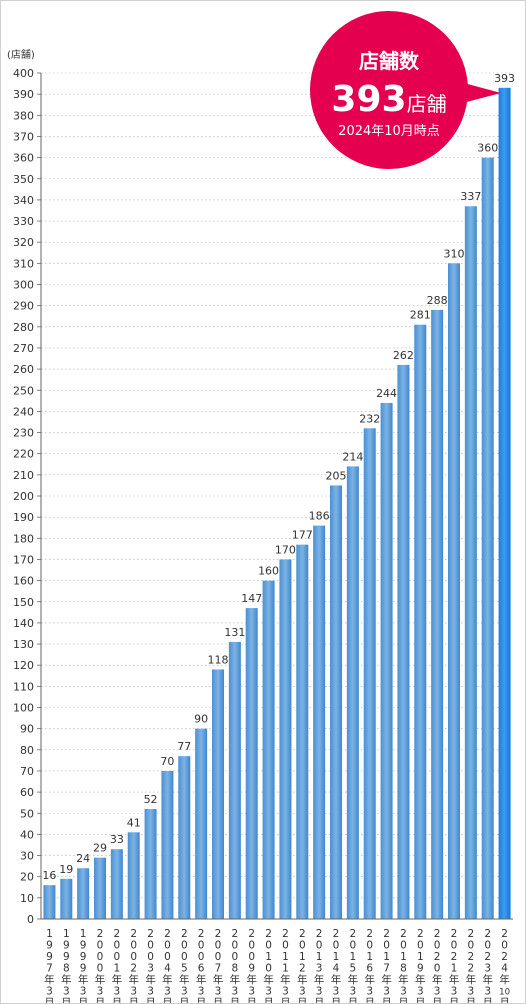 The height and width of the screenshot is (1004, 526). I want to click on y-tick-label: 340, so click(23, 200).